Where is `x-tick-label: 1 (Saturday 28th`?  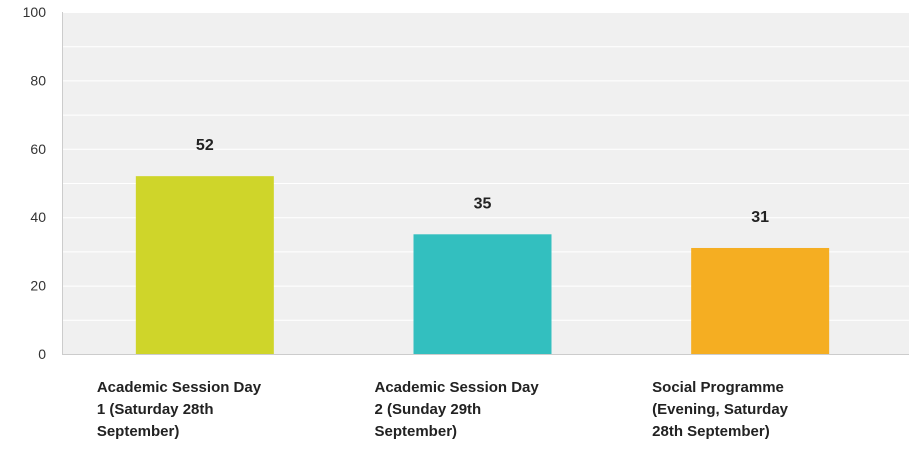
x-tick-label: 1 (Saturday 28th is located at coordinates (155, 409).